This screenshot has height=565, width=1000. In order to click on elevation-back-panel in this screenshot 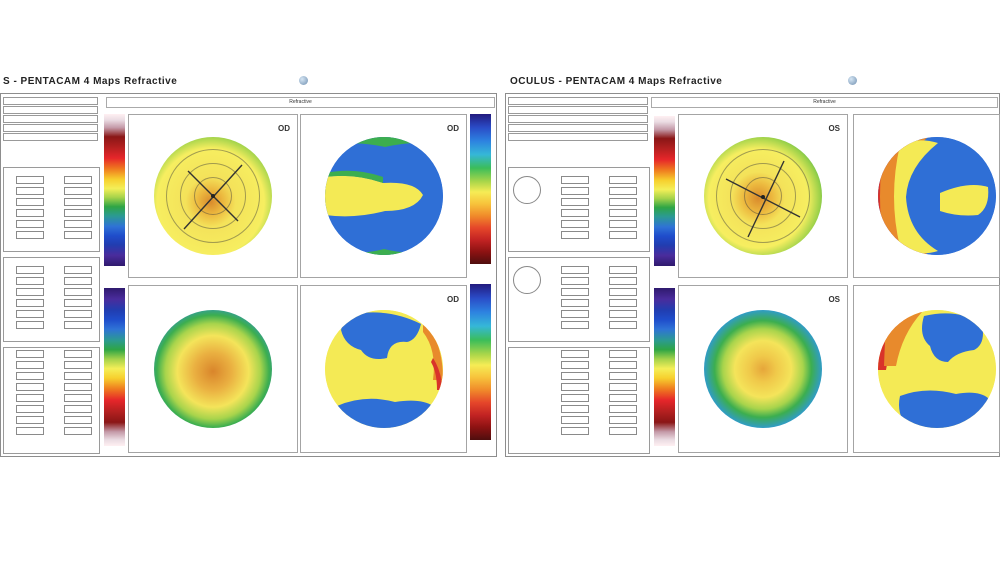, I will do `click(926, 369)`.